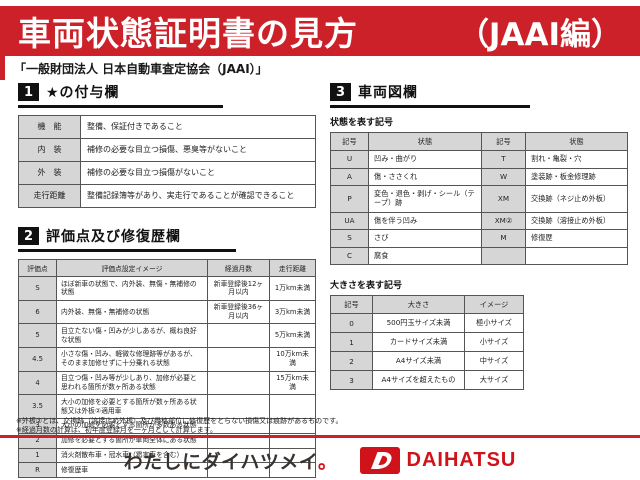 The height and width of the screenshot is (480, 640). I want to click on state-symbols-label: 状態を表す記号, so click(362, 123).